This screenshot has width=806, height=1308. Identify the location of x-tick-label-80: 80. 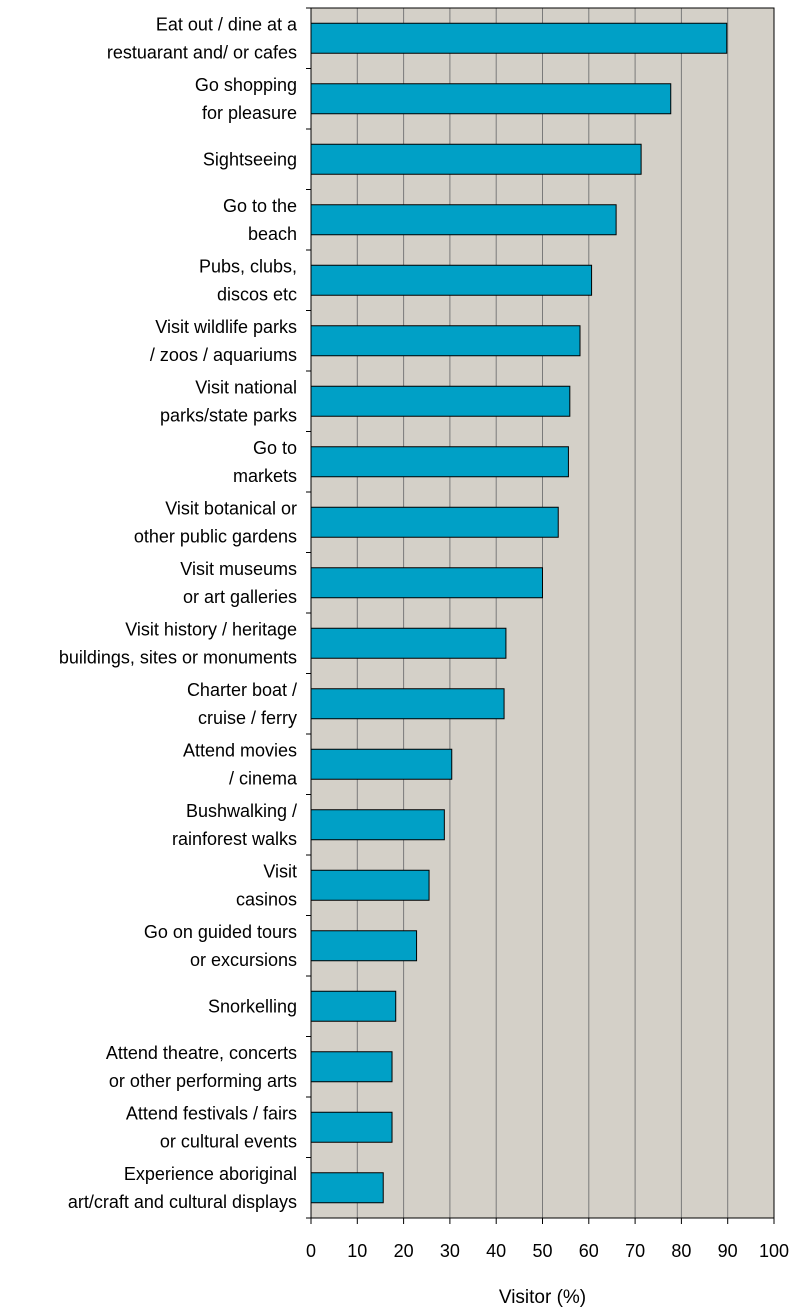
(681, 1251).